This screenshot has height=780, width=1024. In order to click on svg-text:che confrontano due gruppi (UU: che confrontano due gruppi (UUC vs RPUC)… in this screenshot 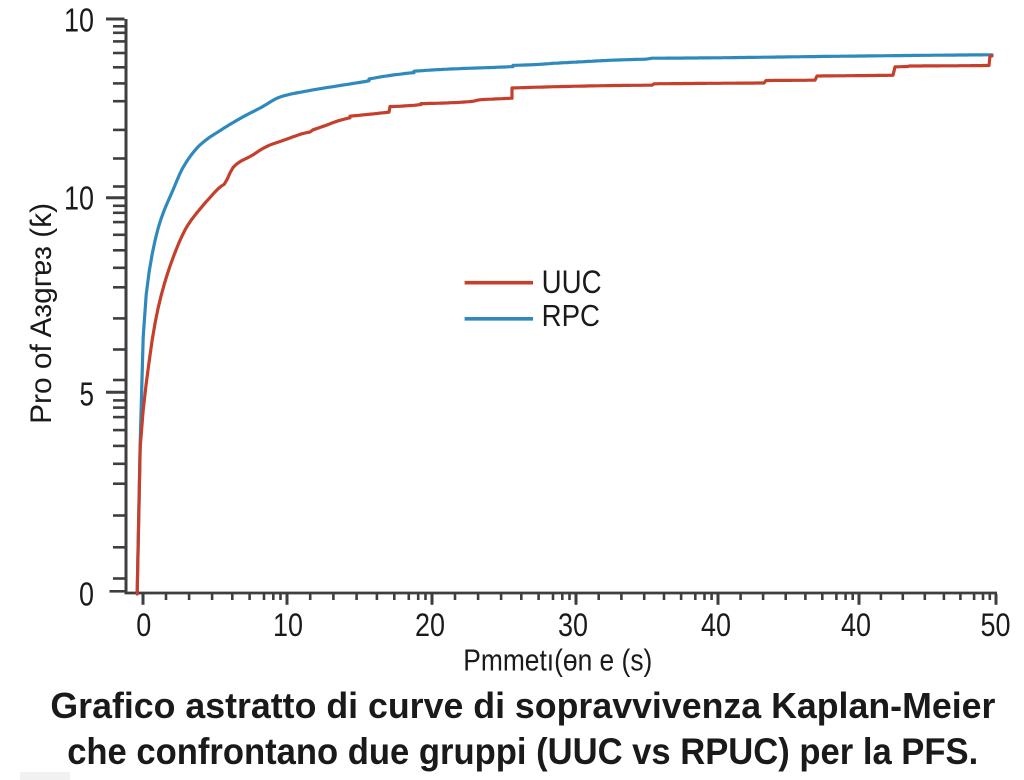, I will do `click(522, 751)`.